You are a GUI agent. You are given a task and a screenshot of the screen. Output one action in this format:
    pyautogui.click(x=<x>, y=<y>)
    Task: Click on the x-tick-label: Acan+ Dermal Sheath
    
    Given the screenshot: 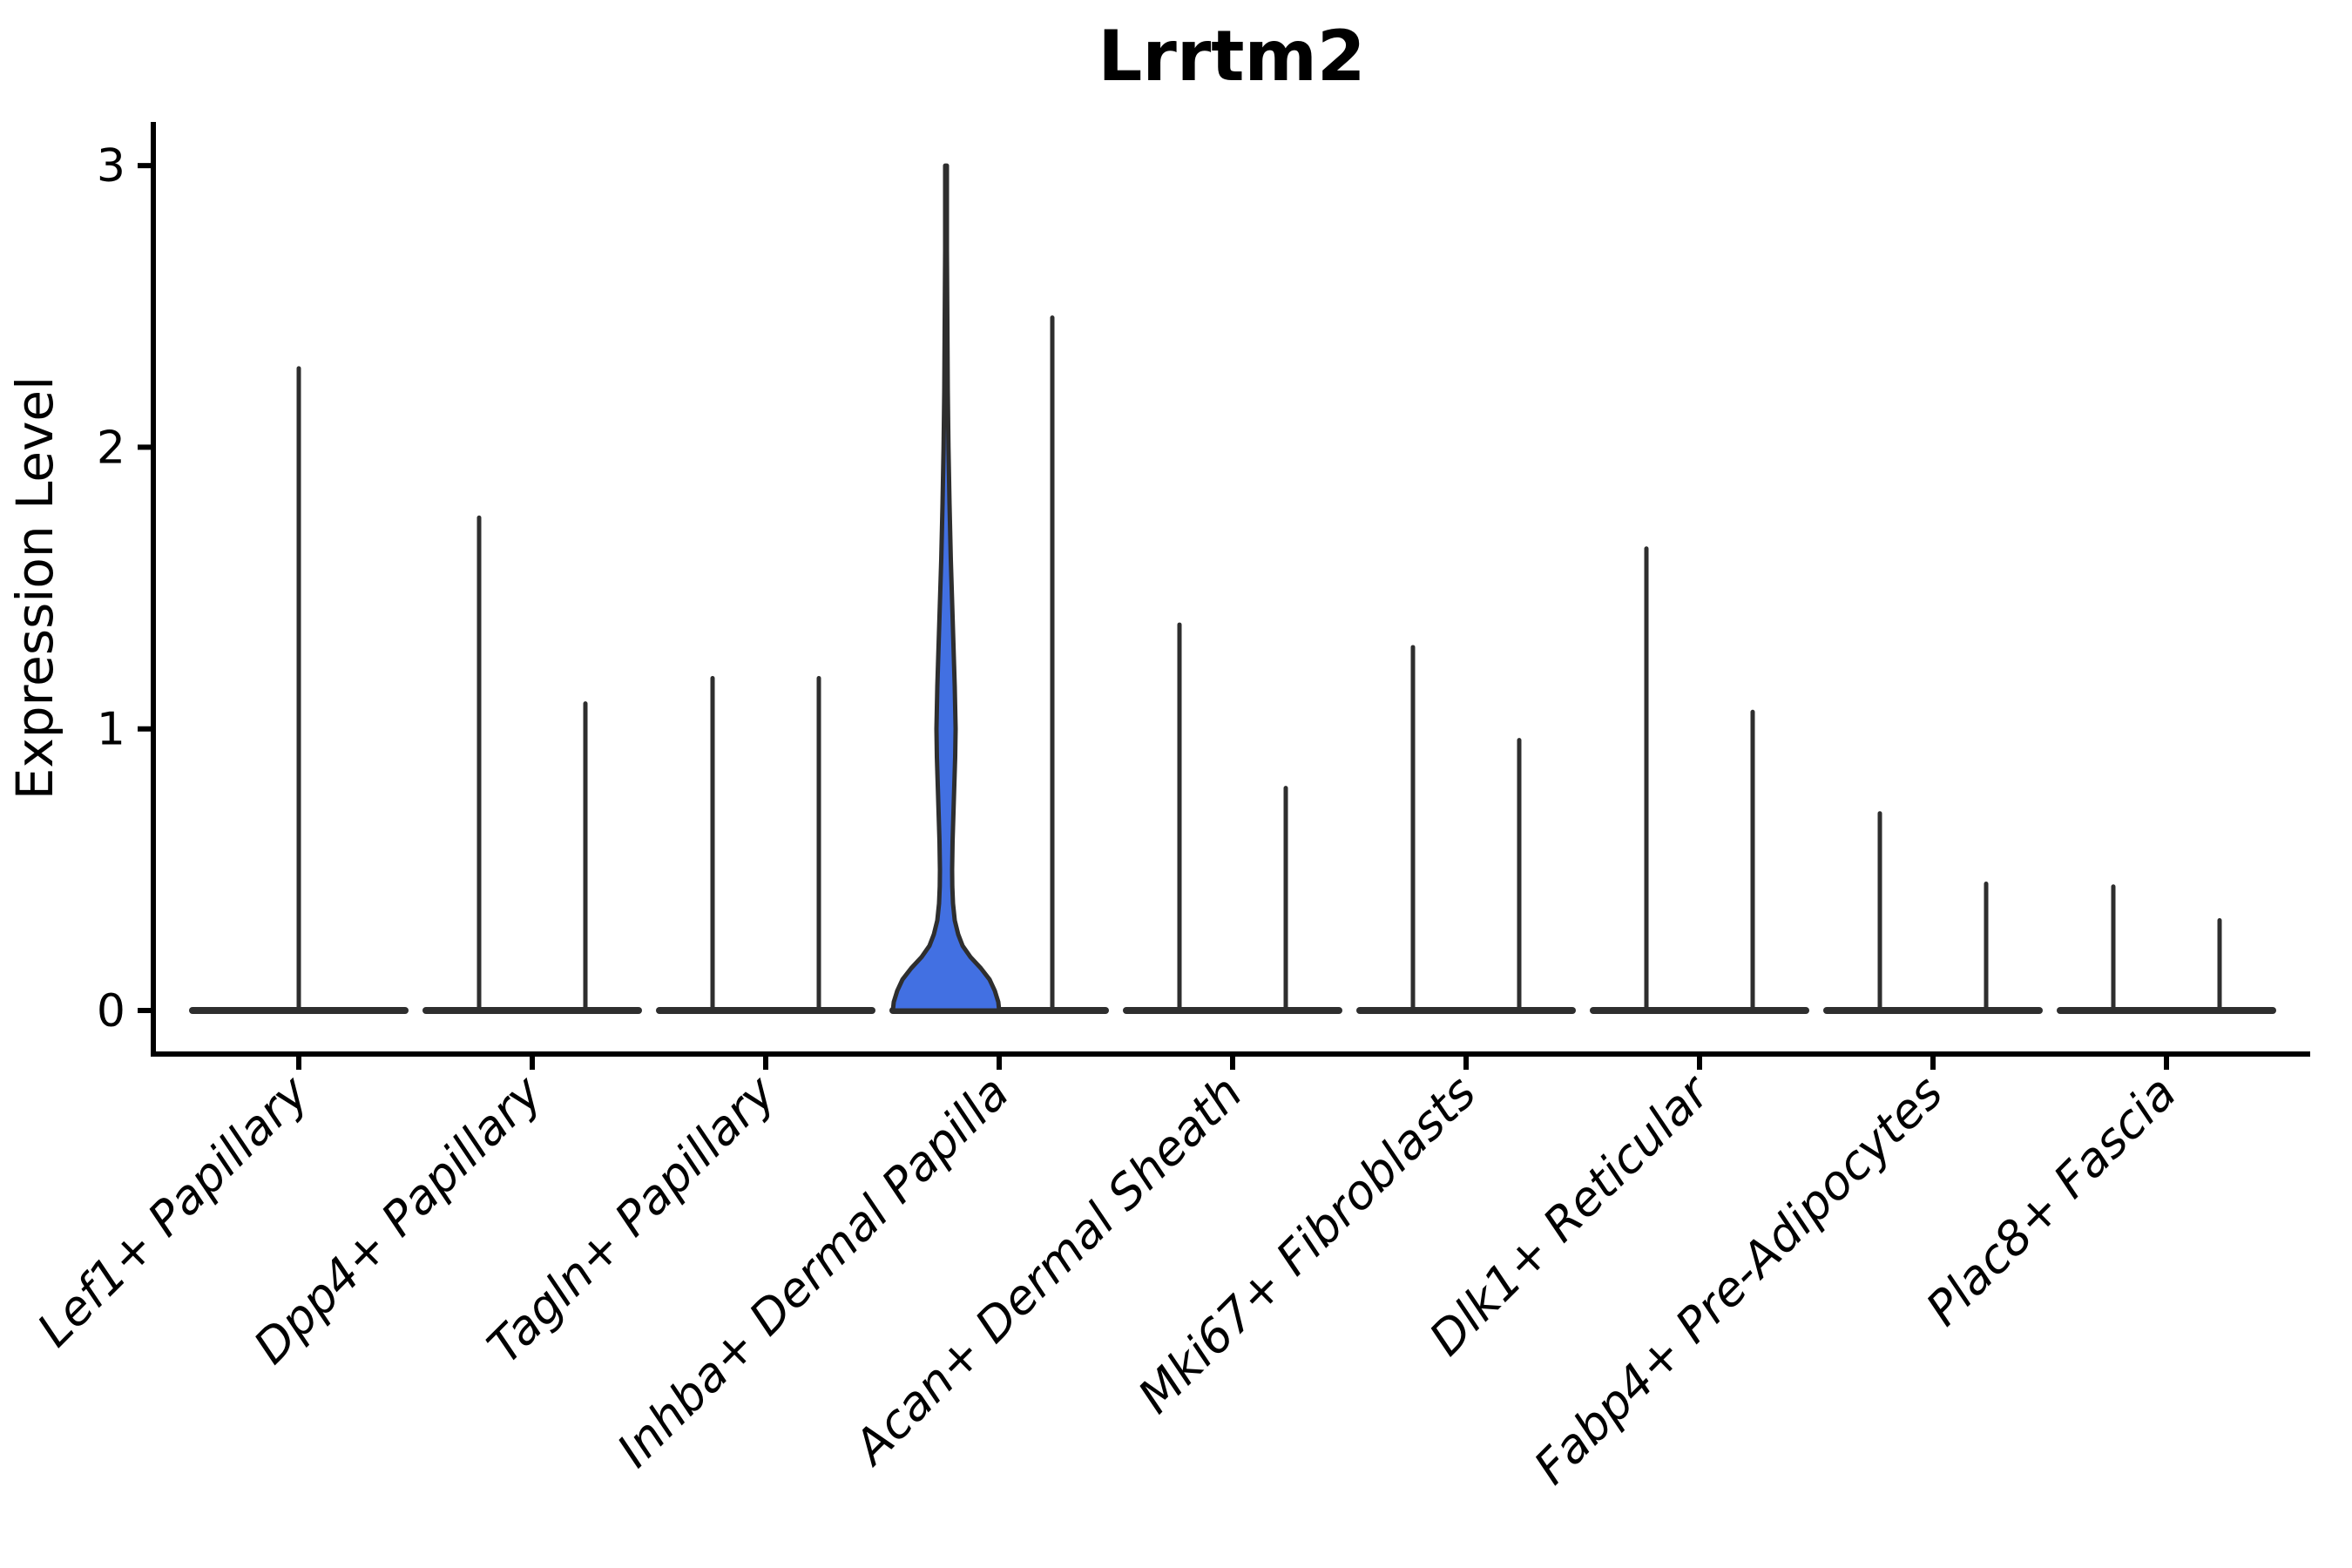 What is the action you would take?
    pyautogui.click(x=1047, y=1271)
    